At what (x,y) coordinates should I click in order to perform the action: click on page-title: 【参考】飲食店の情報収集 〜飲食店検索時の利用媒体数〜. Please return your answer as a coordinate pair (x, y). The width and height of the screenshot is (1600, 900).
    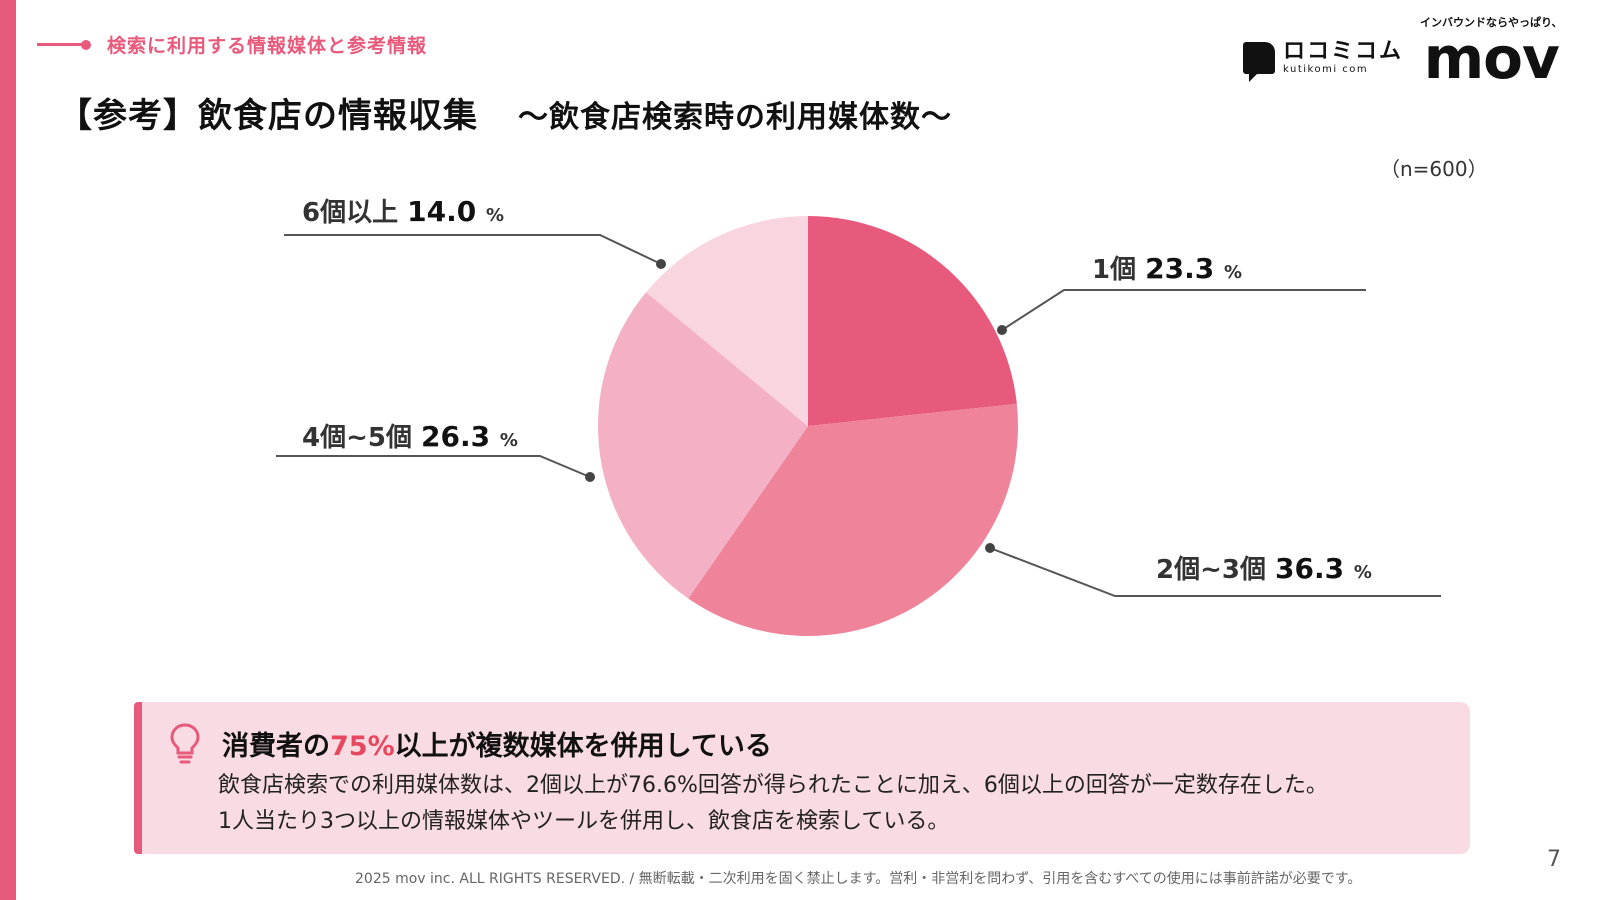
    Looking at the image, I should click on (505, 112).